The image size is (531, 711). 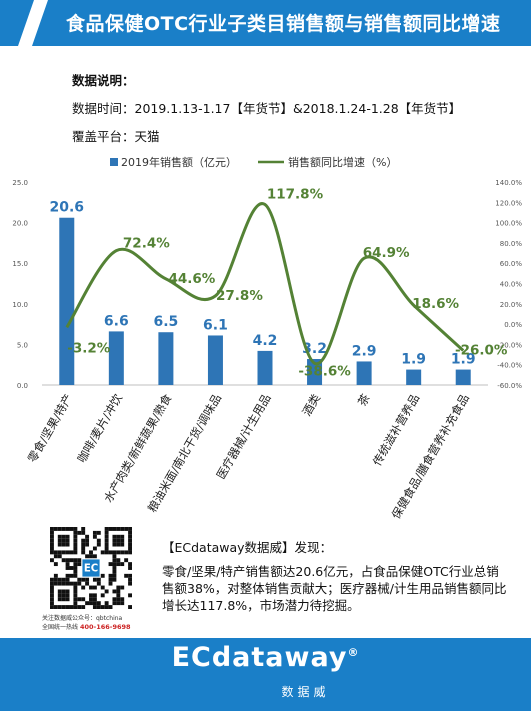 What do you see at coordinates (67, 208) in the screenshot?
I see `bar-value-label: 20.6` at bounding box center [67, 208].